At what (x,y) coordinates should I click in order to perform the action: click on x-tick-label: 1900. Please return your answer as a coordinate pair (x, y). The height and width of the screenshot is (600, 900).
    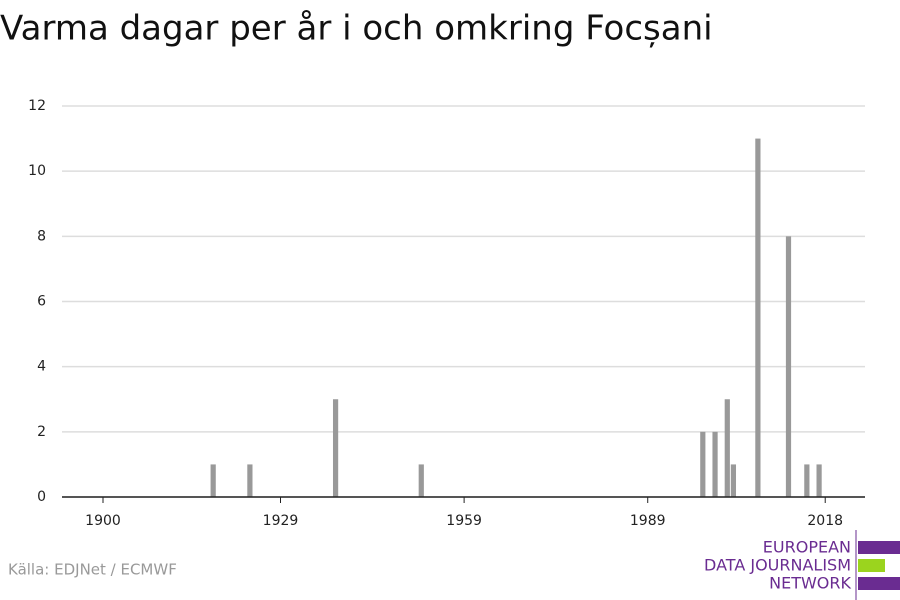
    Looking at the image, I should click on (103, 521).